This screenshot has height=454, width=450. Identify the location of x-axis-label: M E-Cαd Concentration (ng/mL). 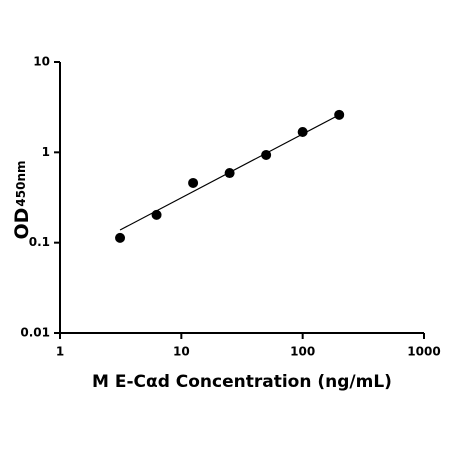
(242, 382).